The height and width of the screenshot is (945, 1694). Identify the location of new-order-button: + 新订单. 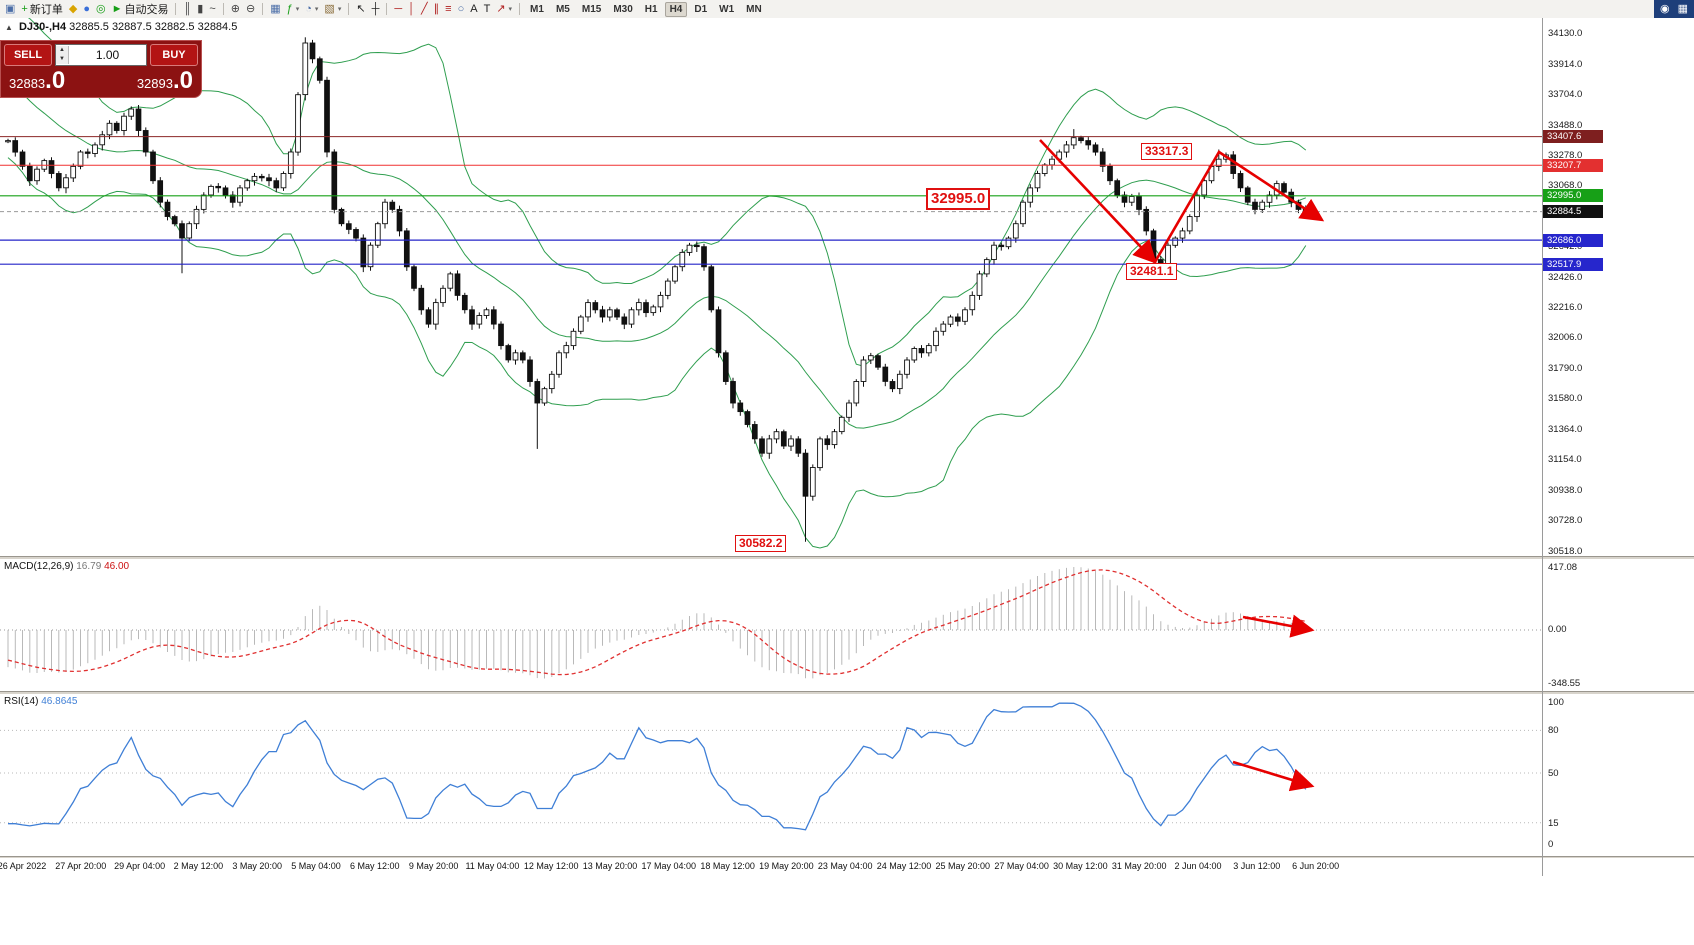
(41, 9).